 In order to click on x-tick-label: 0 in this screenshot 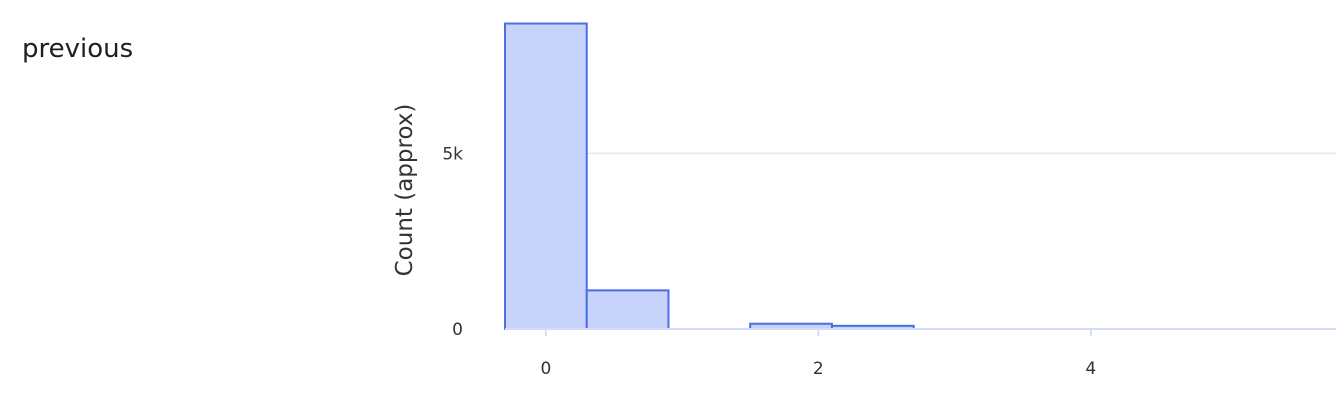, I will do `click(545, 369)`.